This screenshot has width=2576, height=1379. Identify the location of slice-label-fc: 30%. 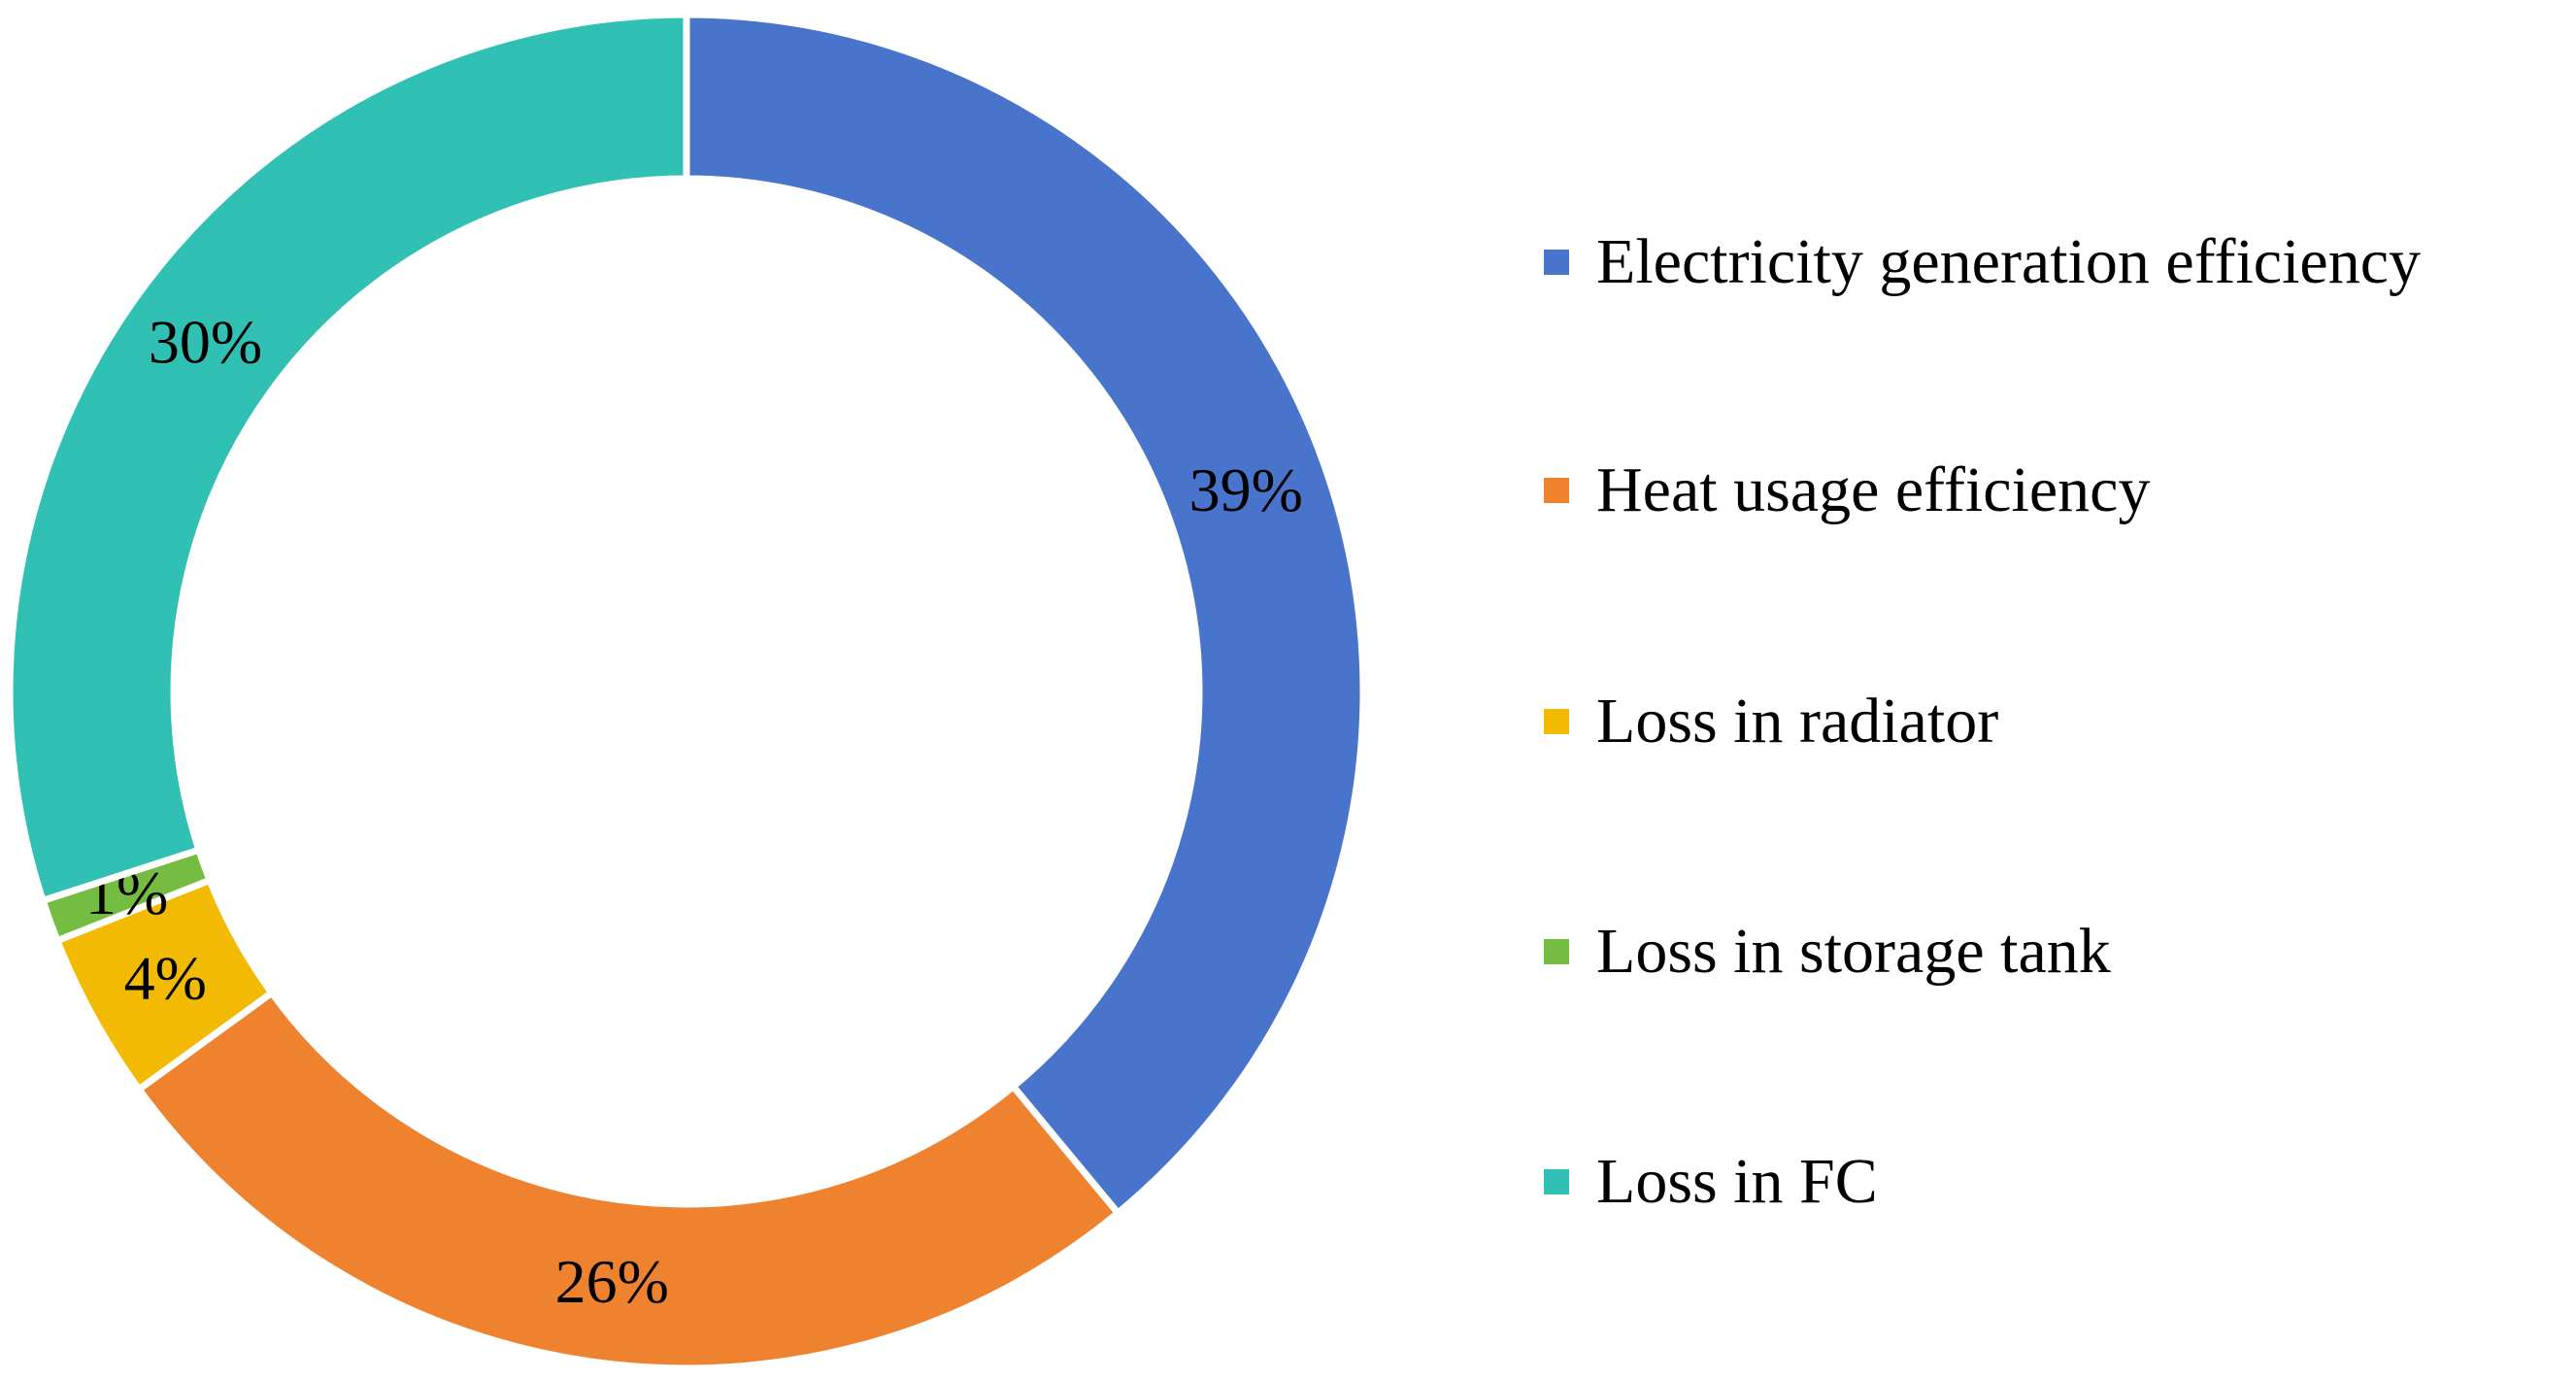
(206, 341).